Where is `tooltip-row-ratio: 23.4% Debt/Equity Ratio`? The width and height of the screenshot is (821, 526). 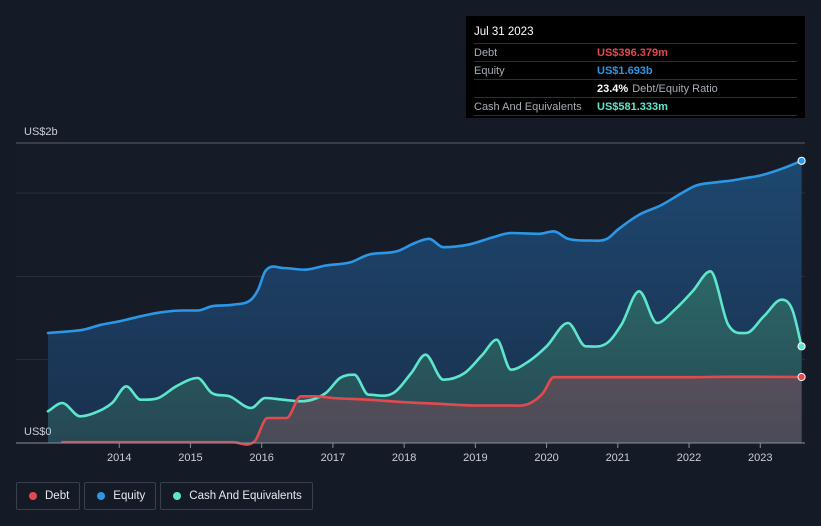 tooltip-row-ratio: 23.4% Debt/Equity Ratio is located at coordinates (635, 88).